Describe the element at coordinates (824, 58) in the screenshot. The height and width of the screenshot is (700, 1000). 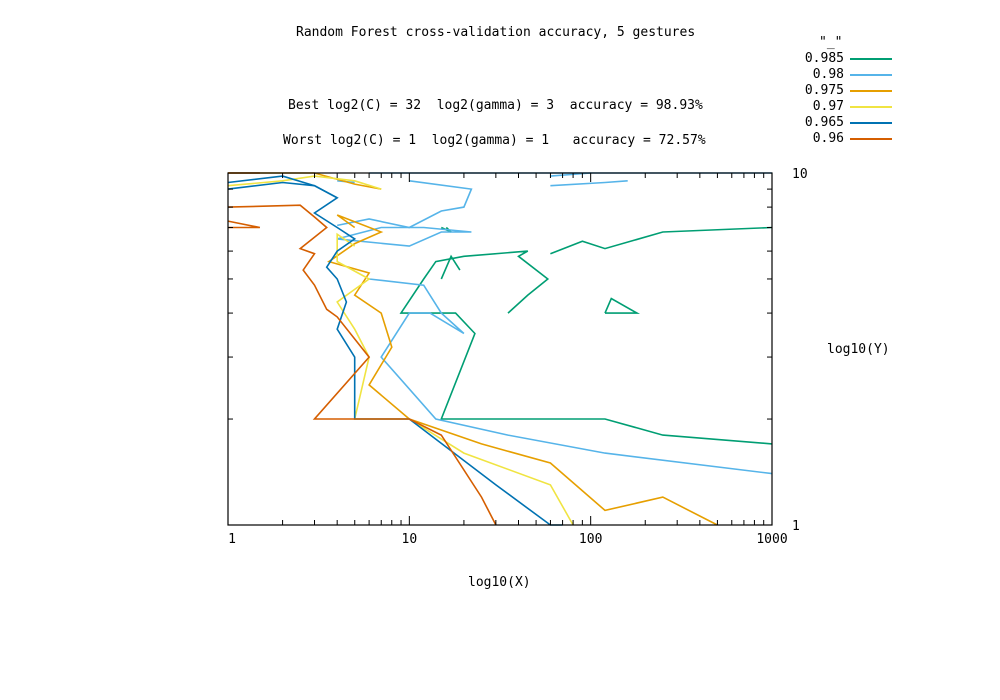
I see `legend-label: 0.985` at that location.